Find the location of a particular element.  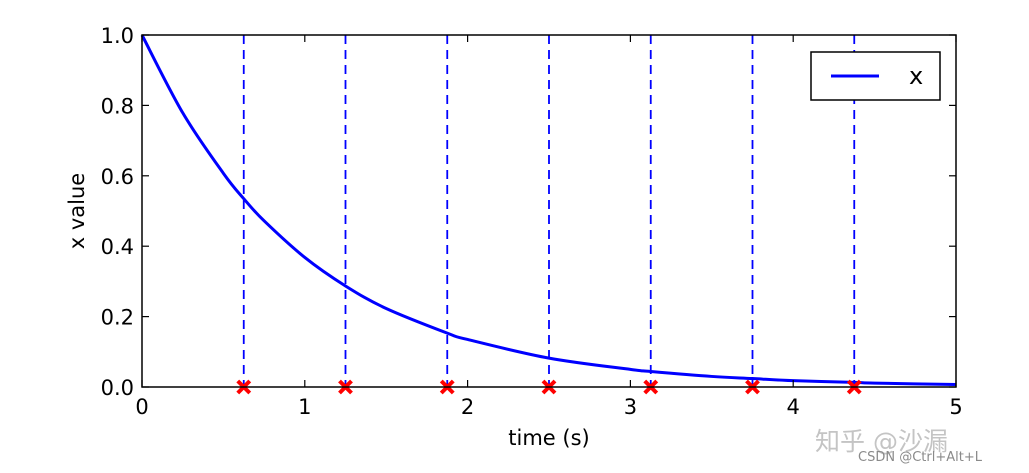

x-tick-label: 2 is located at coordinates (467, 407).